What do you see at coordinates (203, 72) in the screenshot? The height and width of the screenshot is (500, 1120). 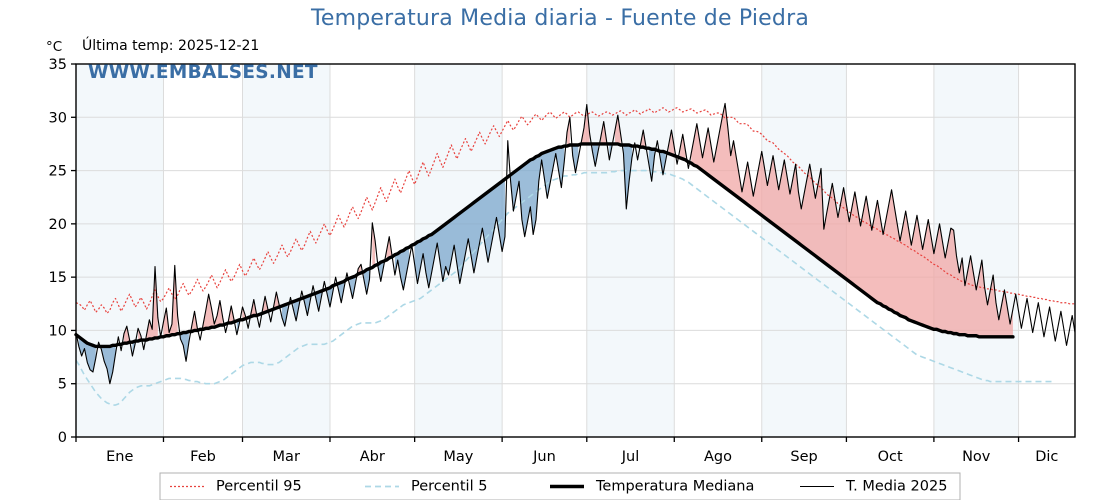 I see `watermark-label: WWW.EMBALSES.NET` at bounding box center [203, 72].